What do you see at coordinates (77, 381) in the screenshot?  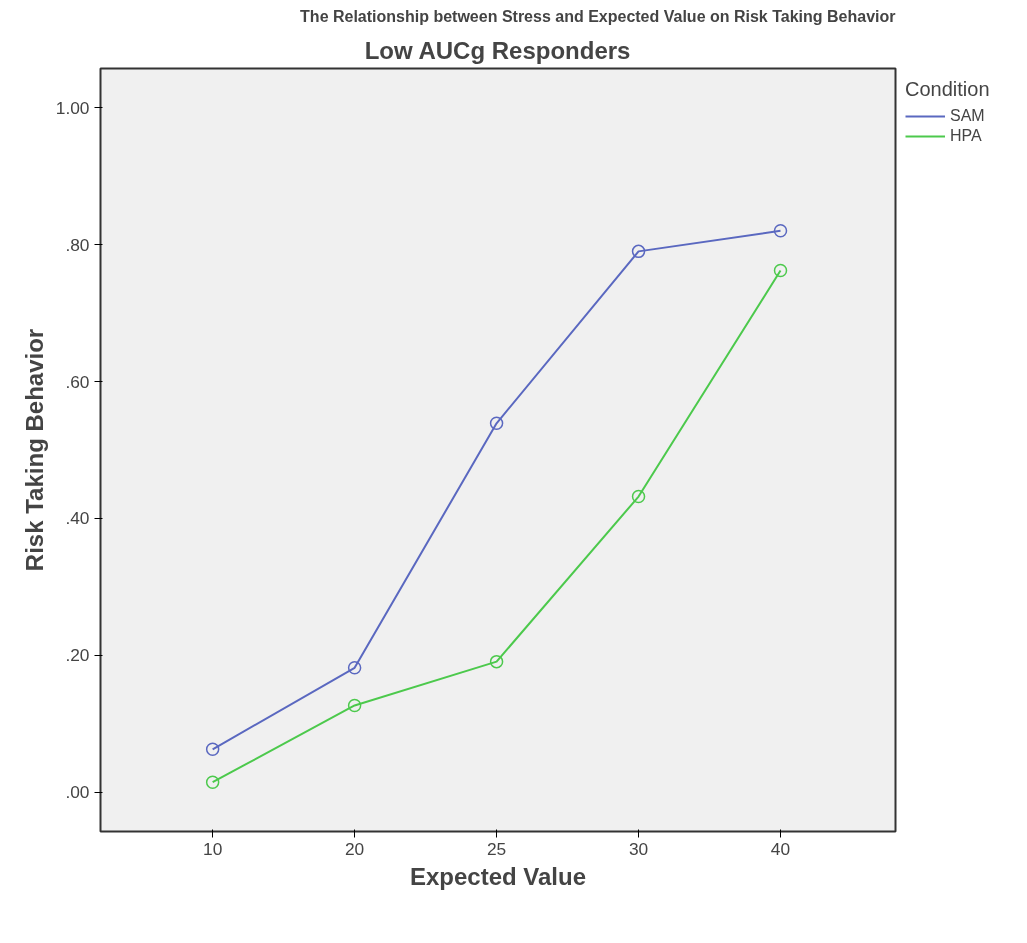 I see `y-tick-label: .60` at bounding box center [77, 381].